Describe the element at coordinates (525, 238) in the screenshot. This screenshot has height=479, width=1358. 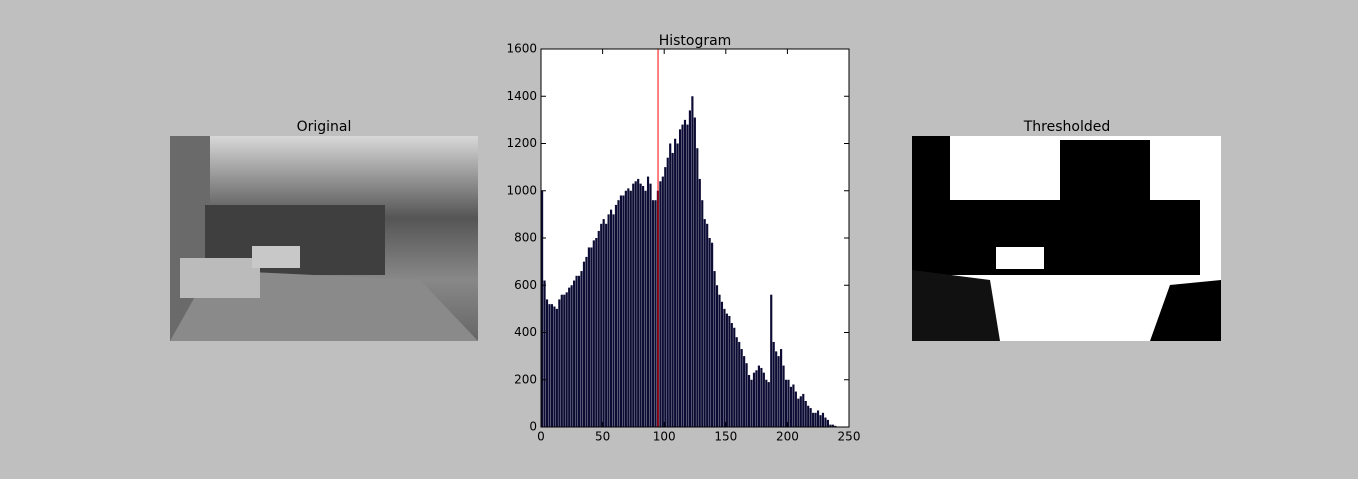
I see `y-tick-label: 800` at that location.